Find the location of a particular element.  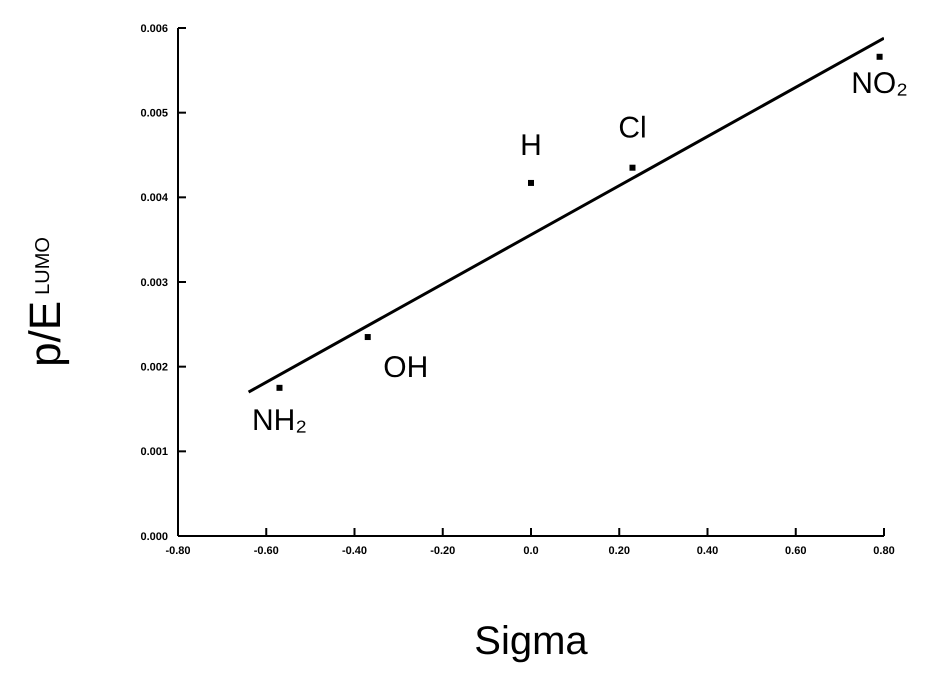

annotation: H is located at coordinates (531, 145).